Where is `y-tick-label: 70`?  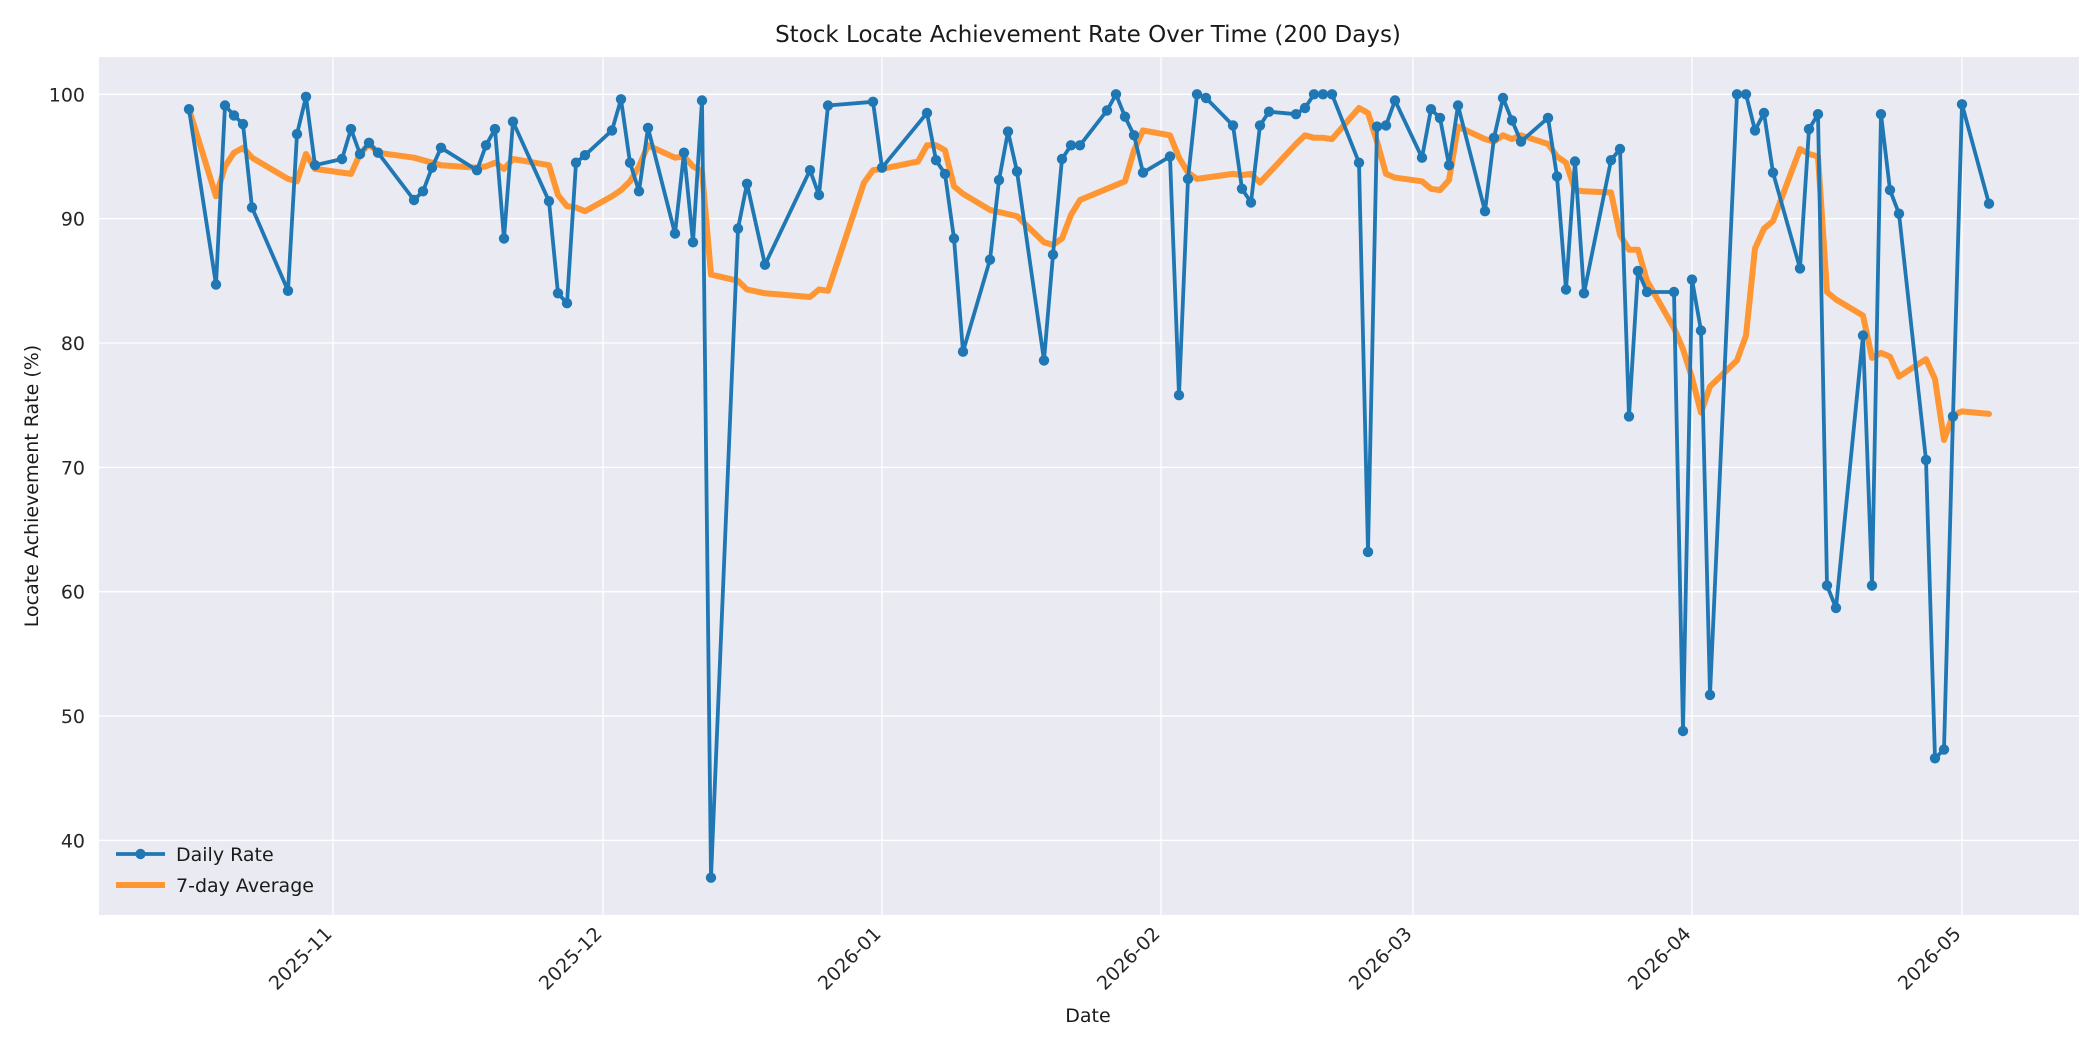
y-tick-label: 70 is located at coordinates (73, 468).